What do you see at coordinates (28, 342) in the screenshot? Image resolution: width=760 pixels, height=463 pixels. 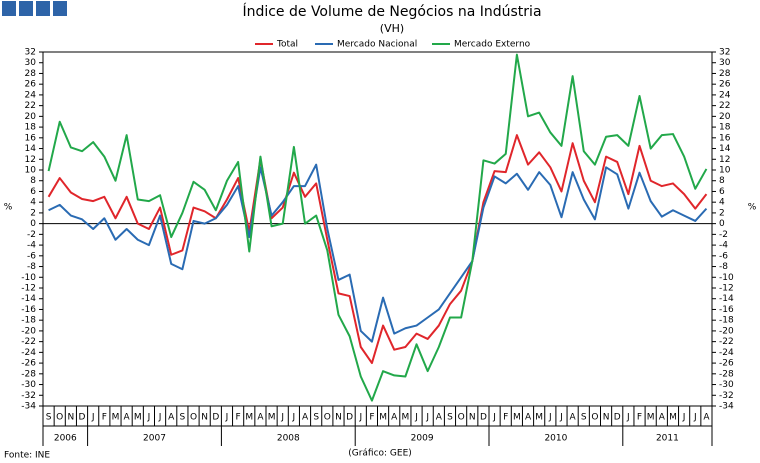 I see `y-tick-label: -22` at bounding box center [28, 342].